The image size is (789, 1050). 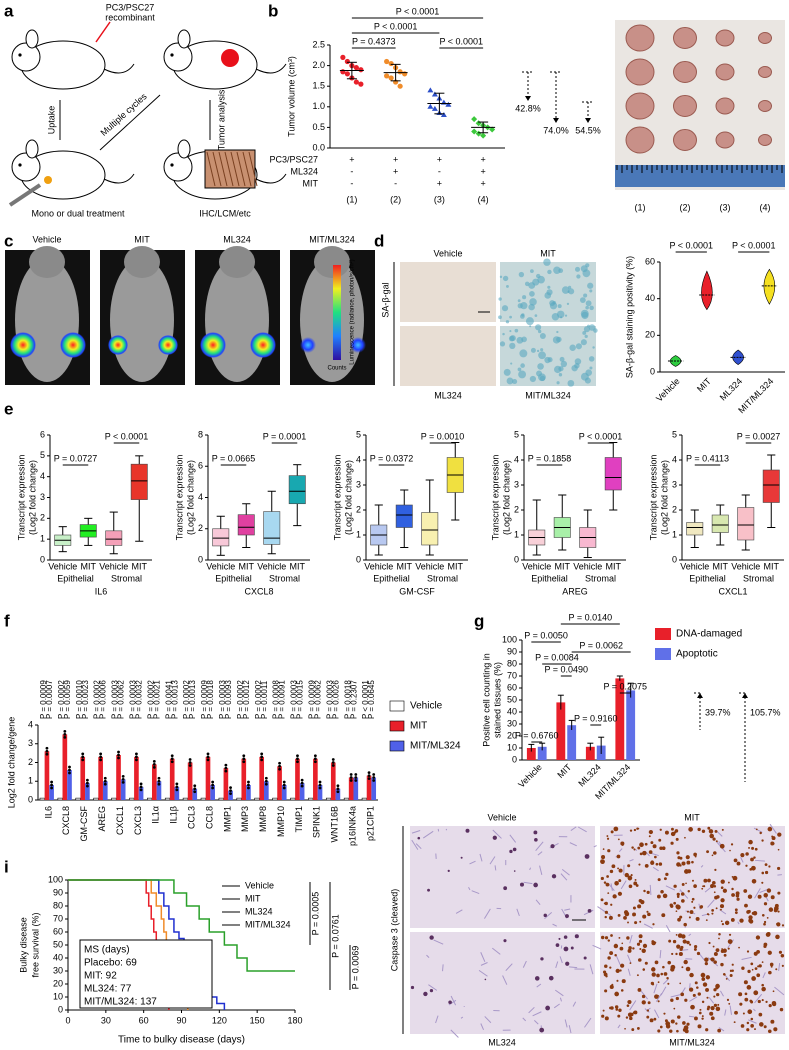 I want to click on x-tick-label: IL1α, so click(x=156, y=815).